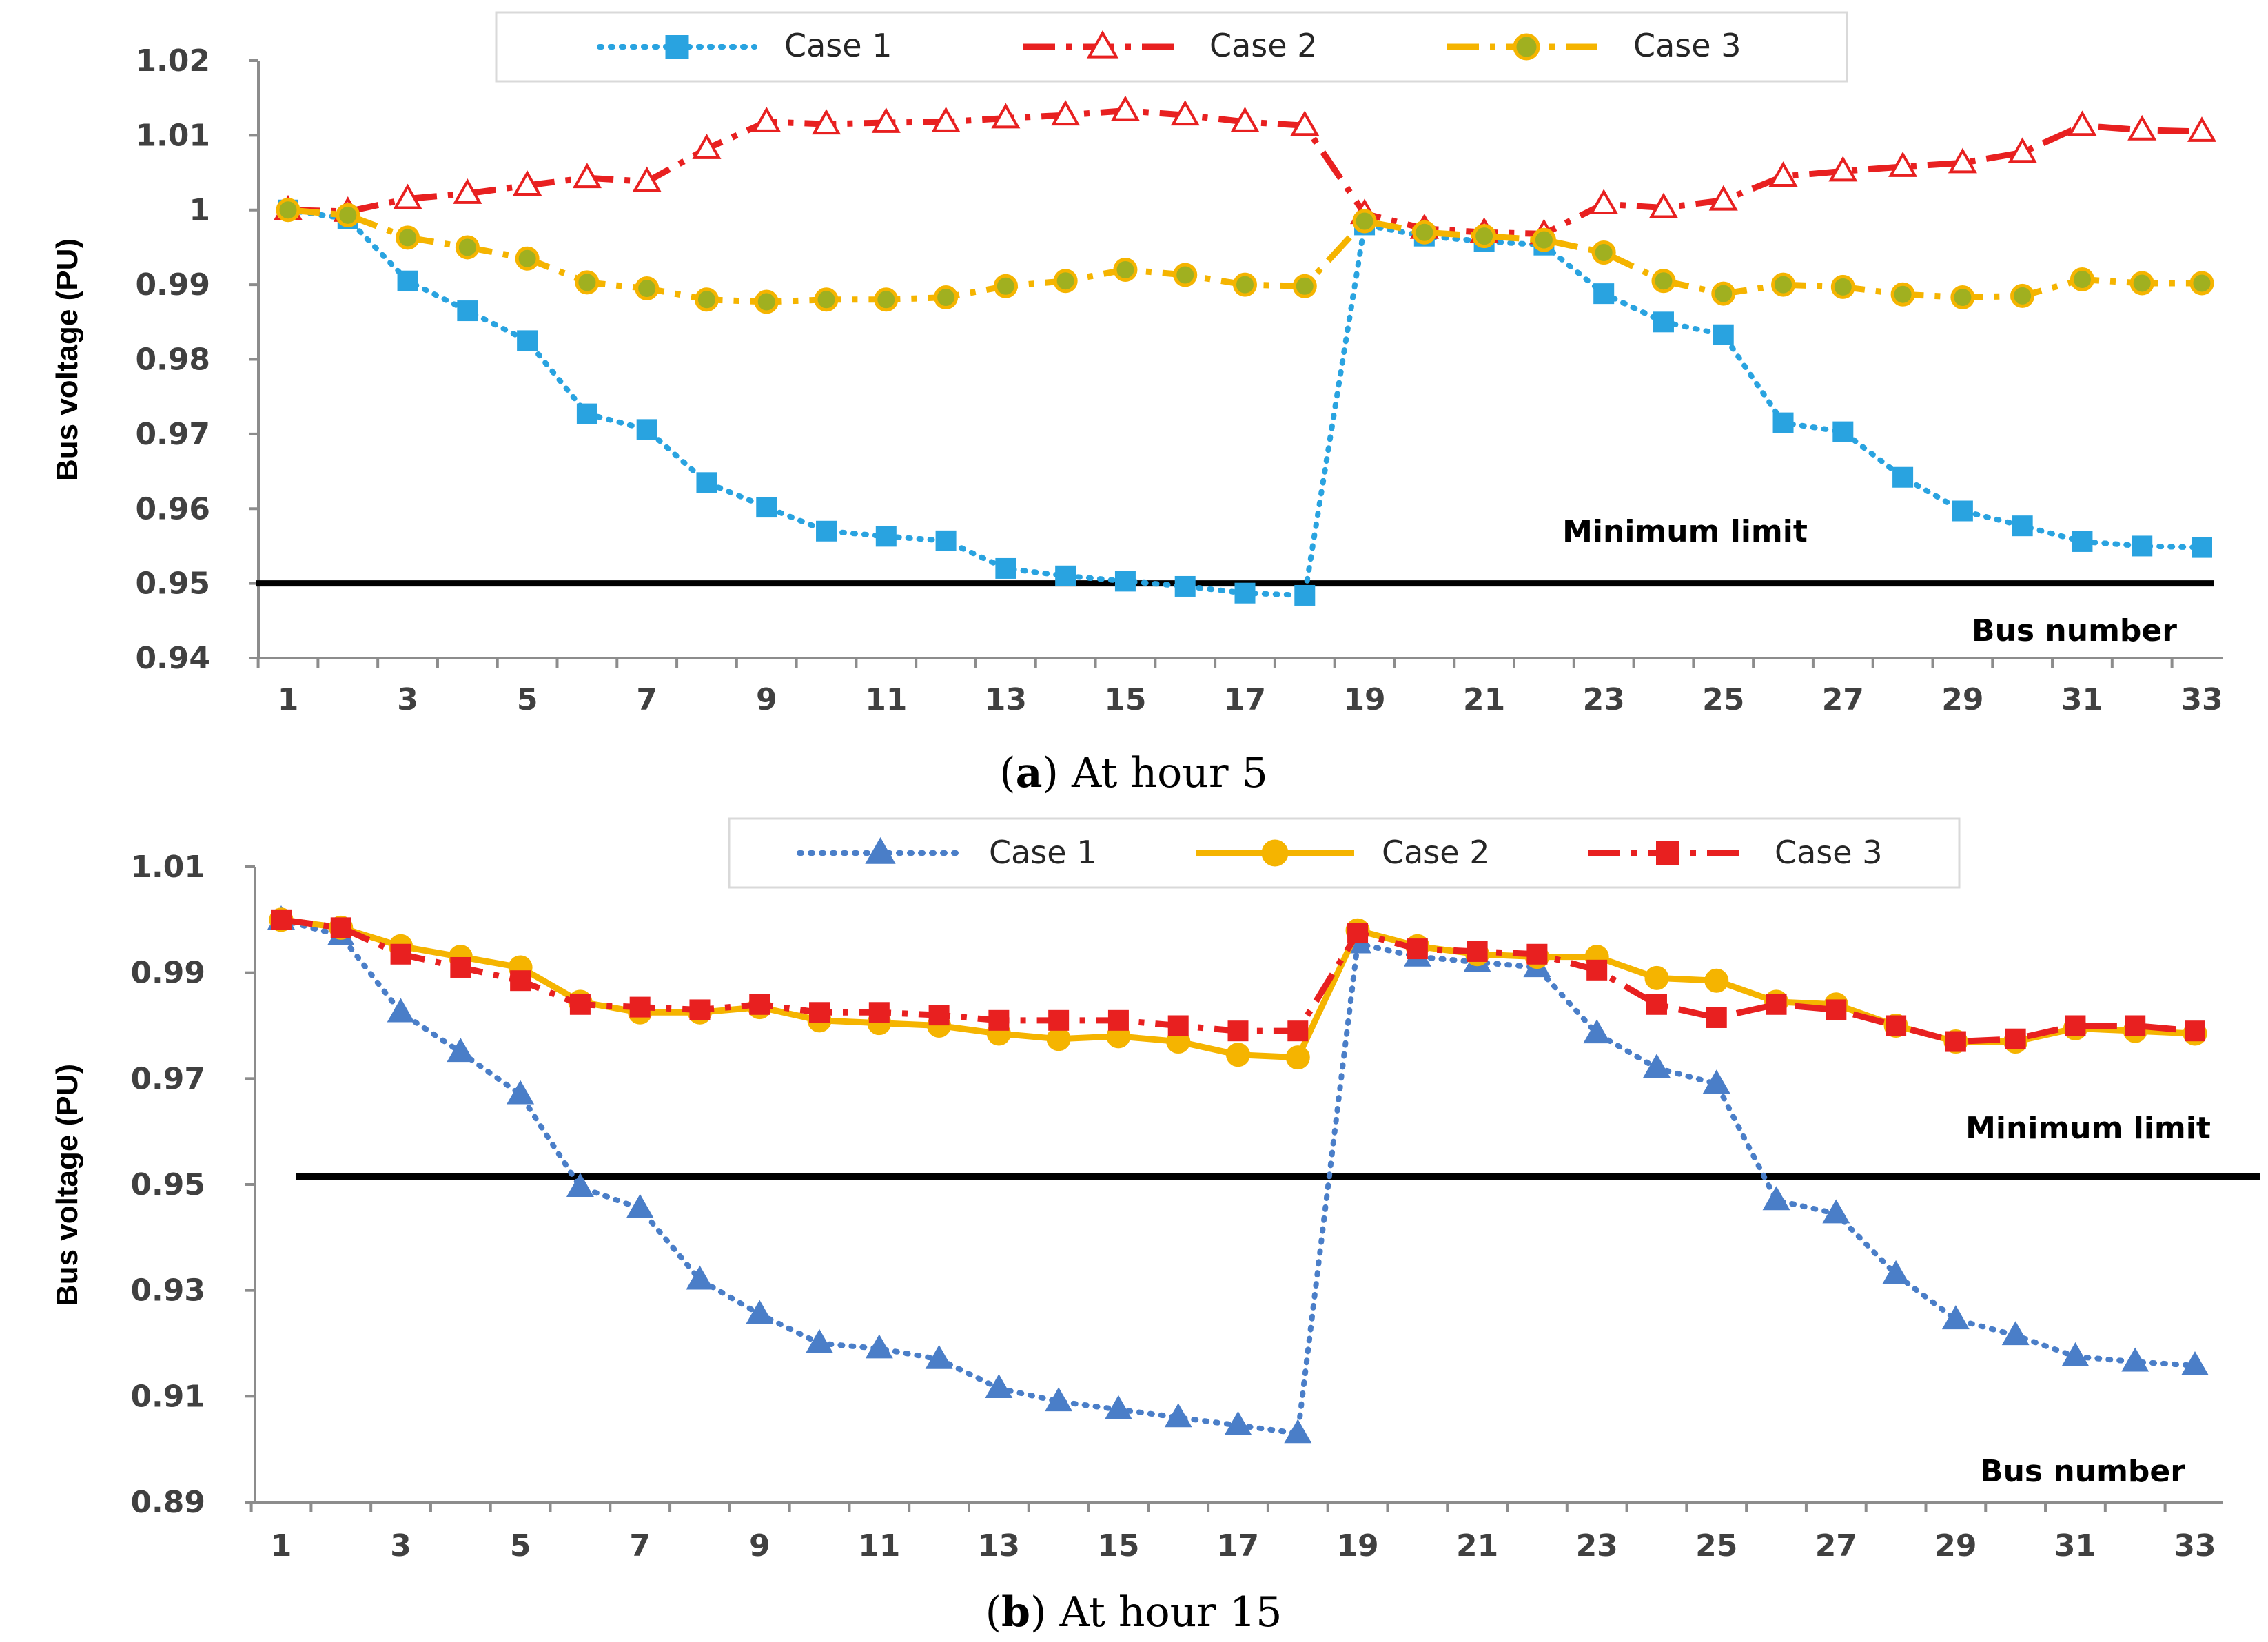  What do you see at coordinates (766, 699) in the screenshot?
I see `panel-a-x-tick-label: 9` at bounding box center [766, 699].